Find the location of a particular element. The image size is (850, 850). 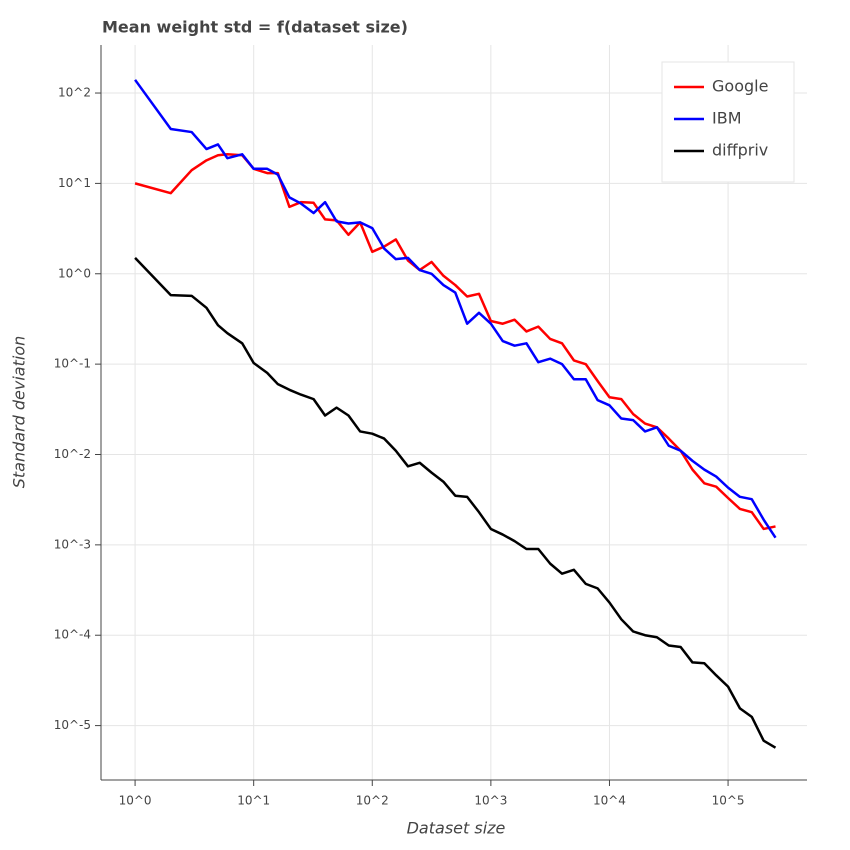

y-tick-label: 10^1 is located at coordinates (74, 183).